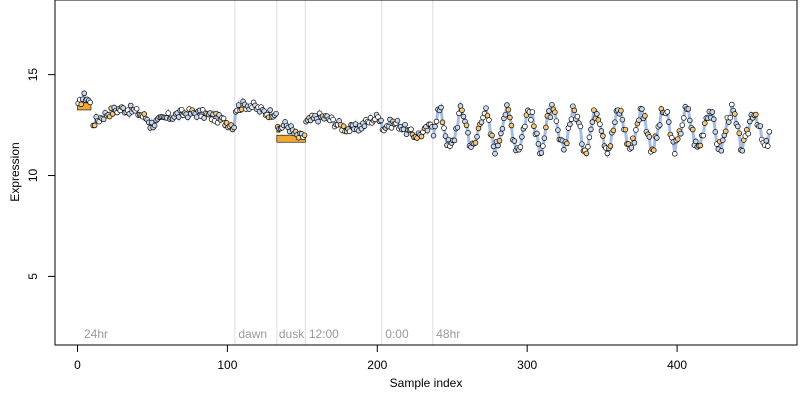 This screenshot has height=405, width=800. What do you see at coordinates (96, 334) in the screenshot?
I see `segment-label: 24hr` at bounding box center [96, 334].